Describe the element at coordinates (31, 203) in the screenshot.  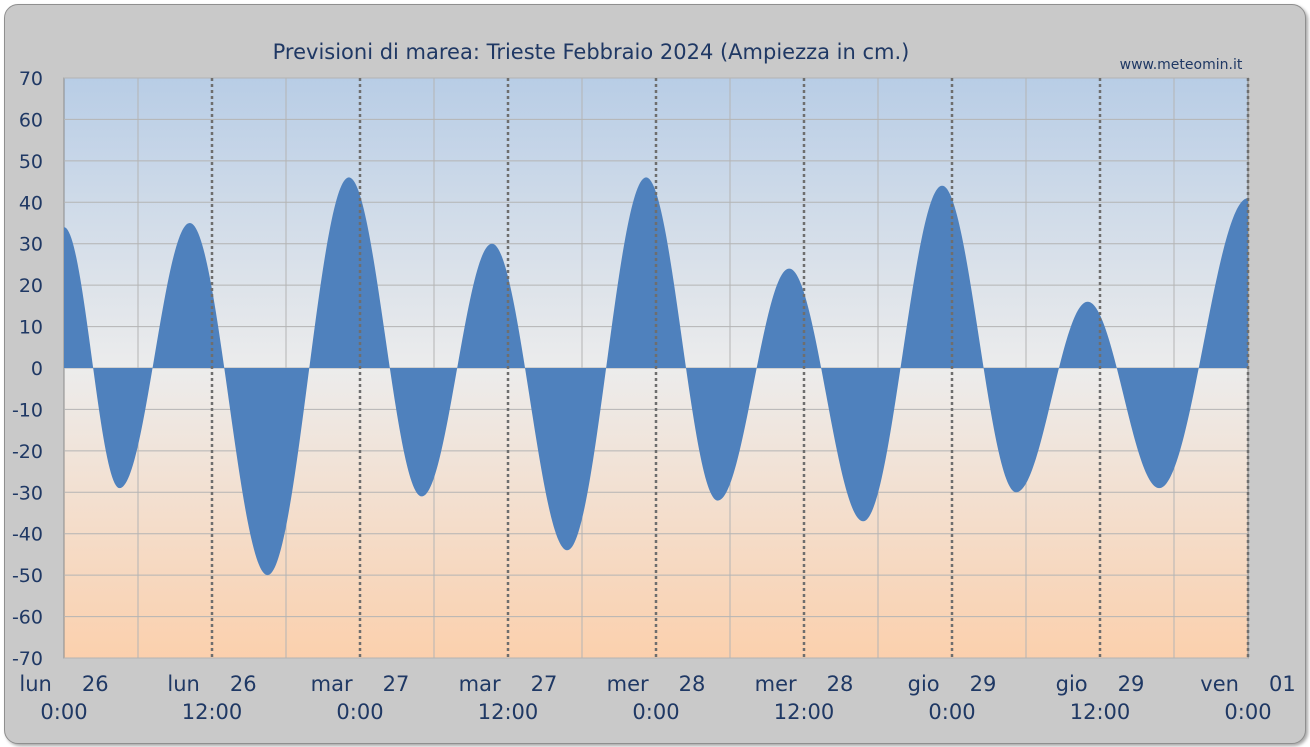
I see `y-tick-label: 40` at that location.